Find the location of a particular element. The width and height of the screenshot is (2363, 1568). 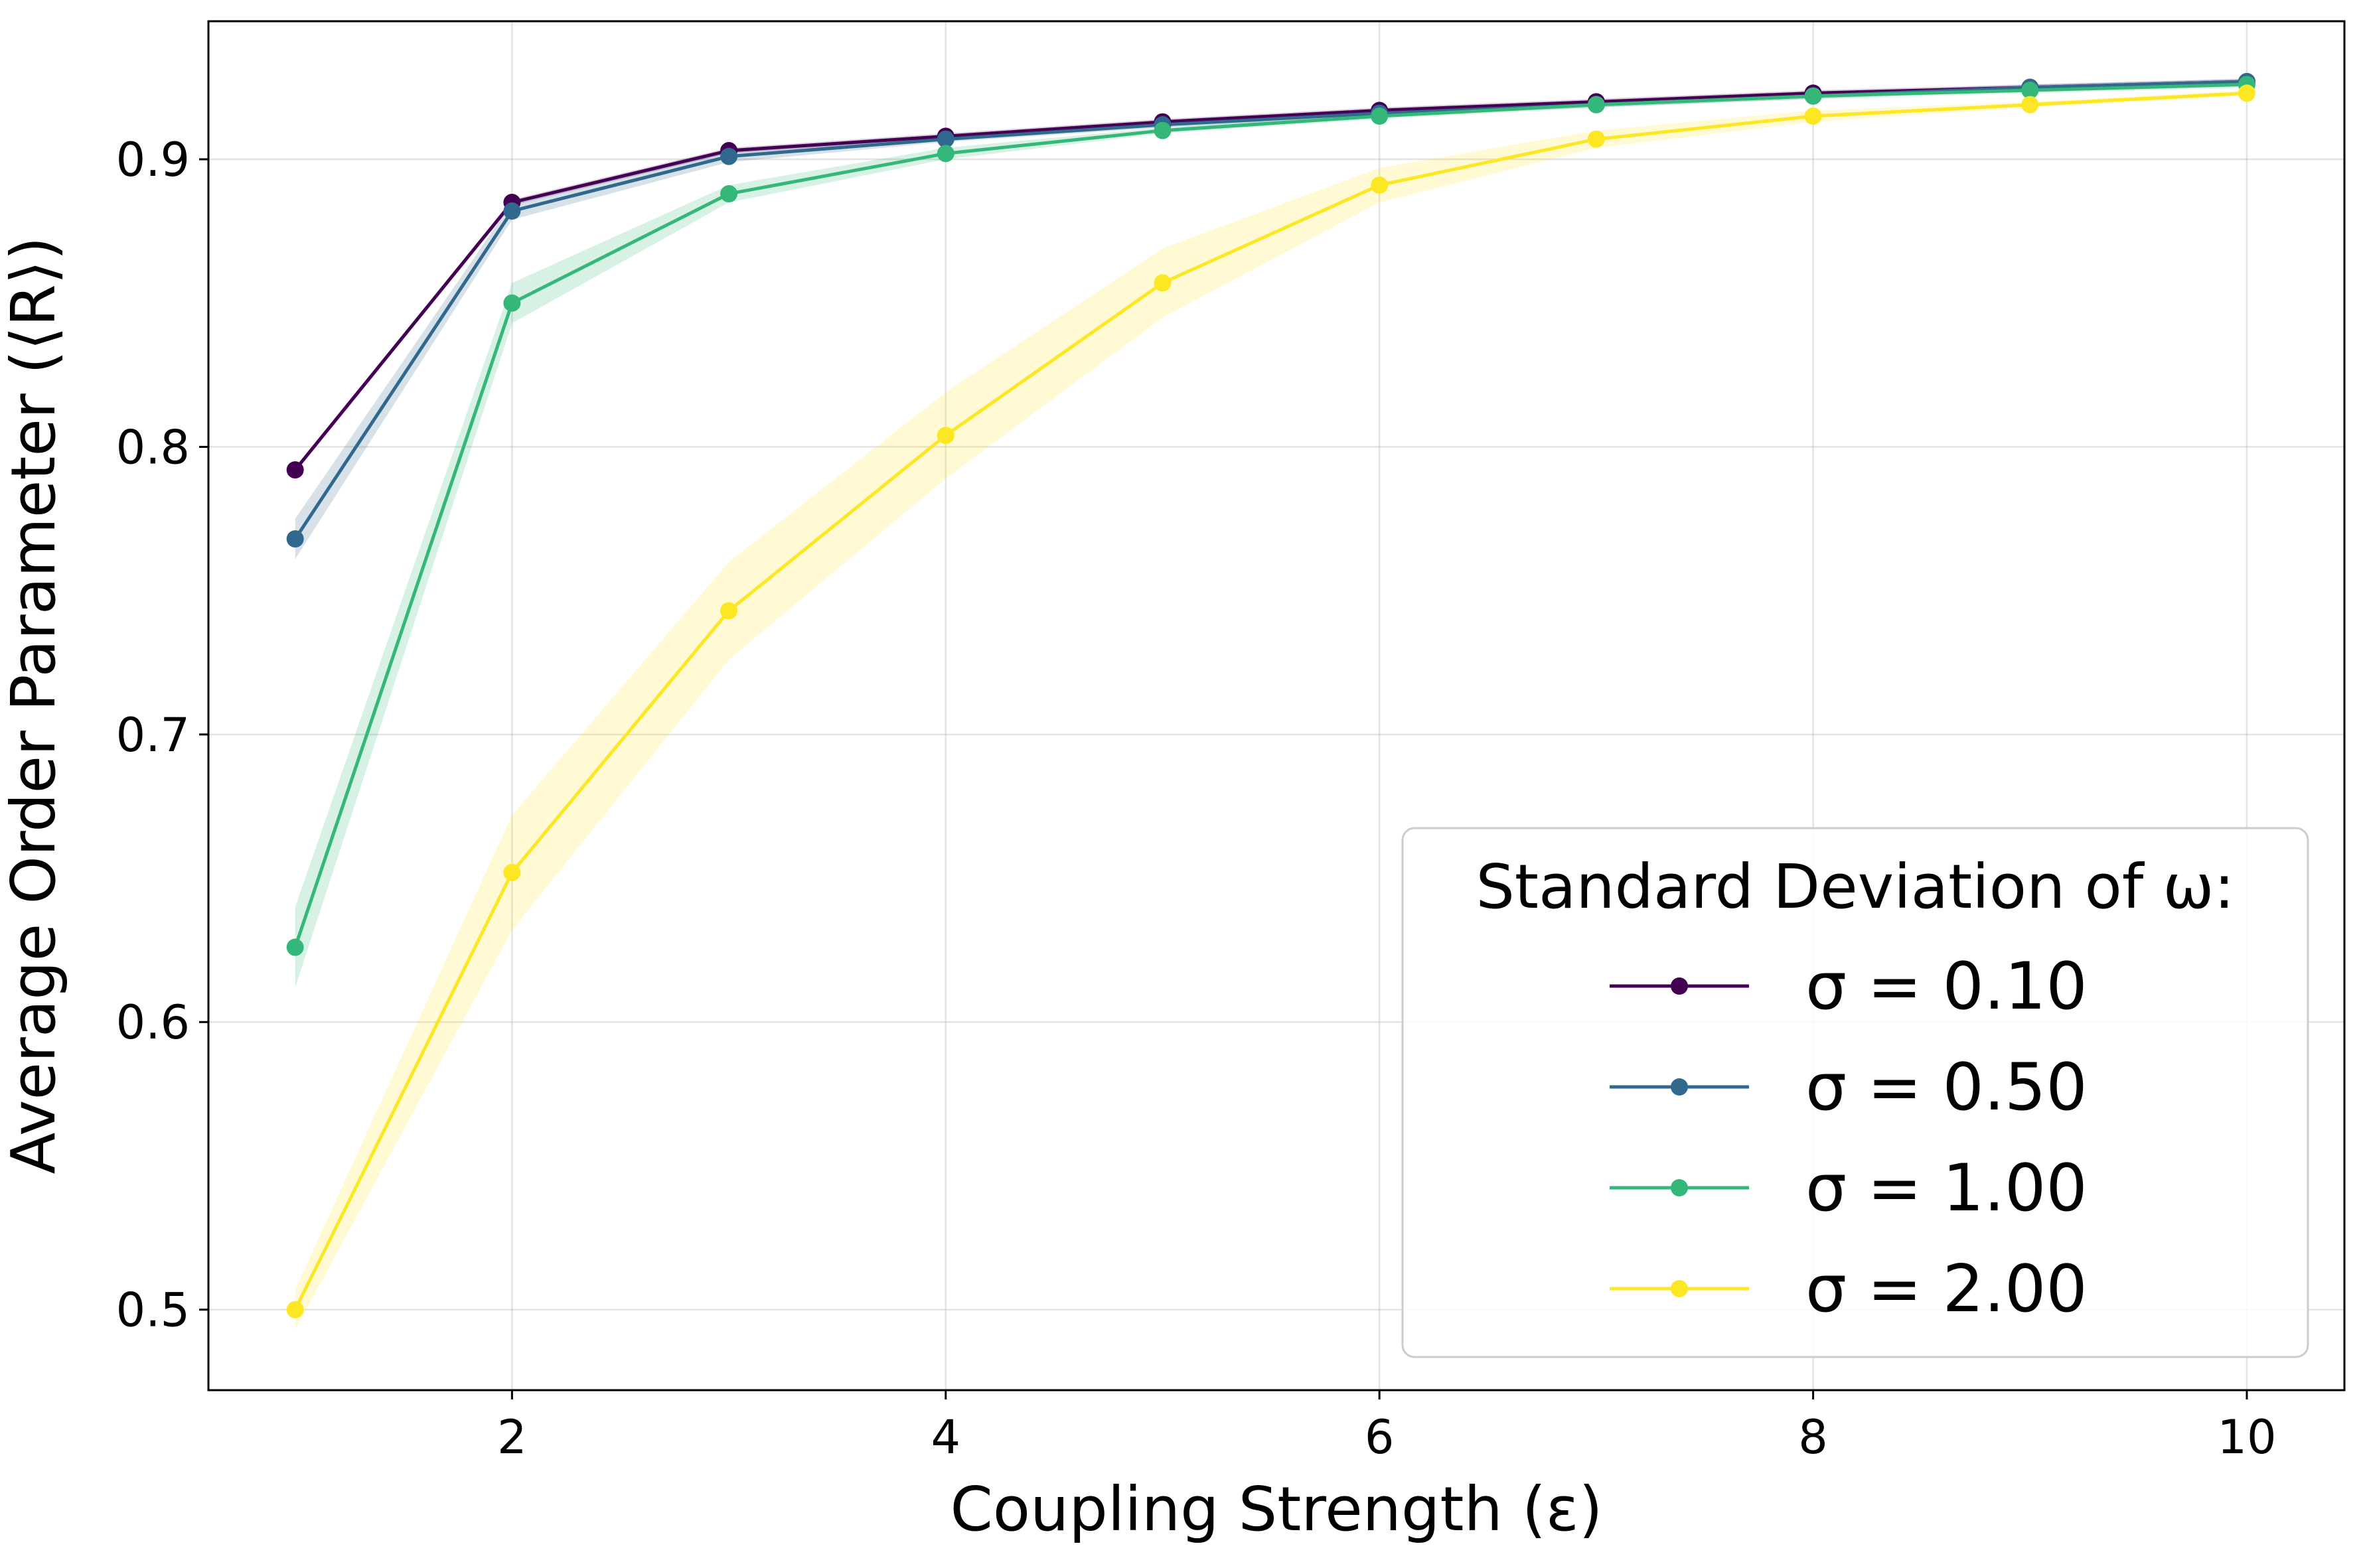

x-tick-label: 4 is located at coordinates (946, 1437).